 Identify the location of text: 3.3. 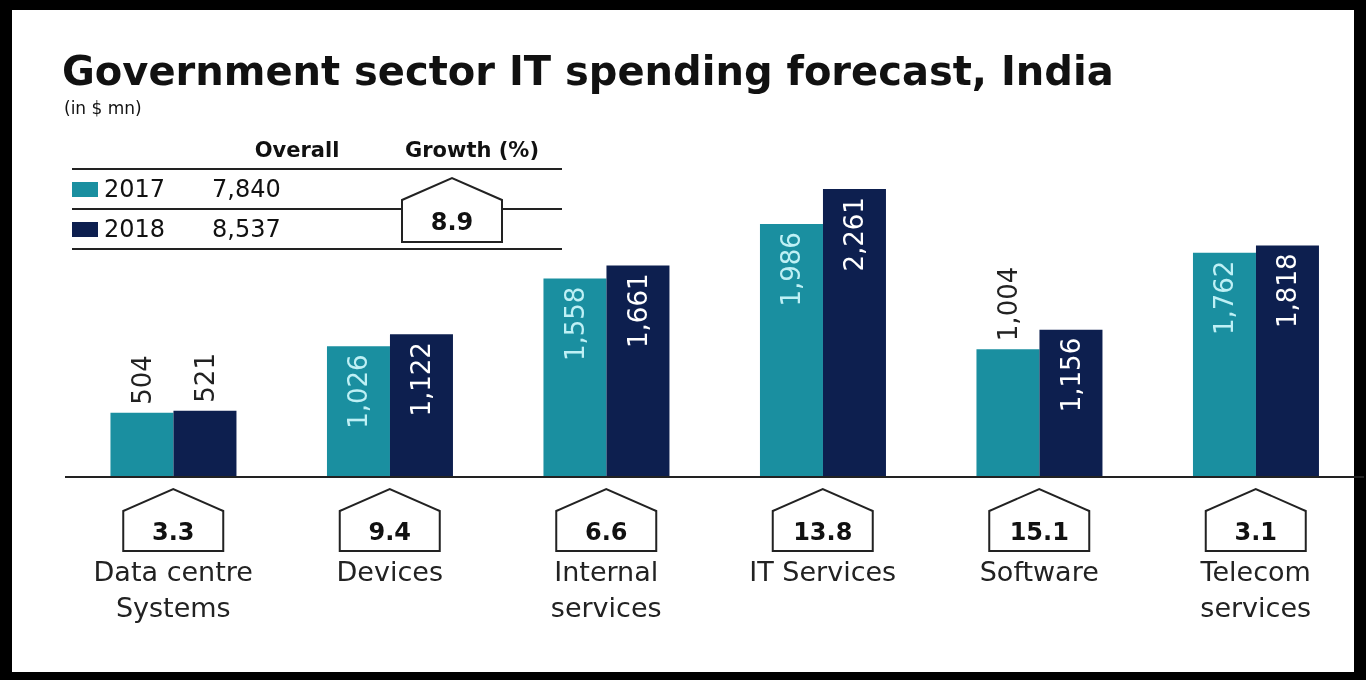
(173, 531).